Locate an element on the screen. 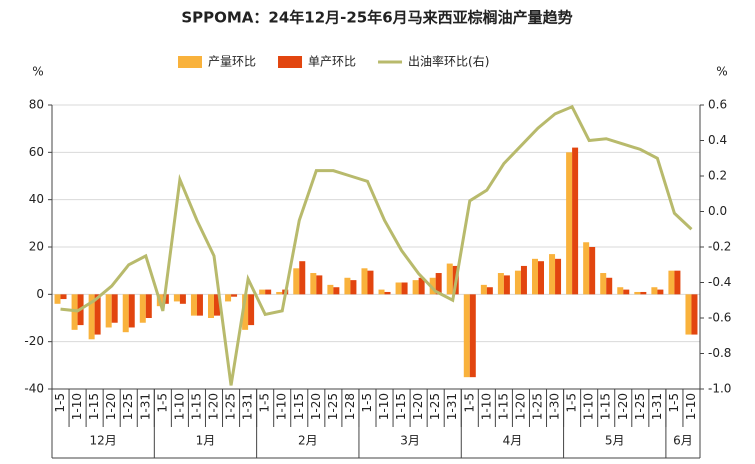 The width and height of the screenshot is (755, 464). legend-swatch is located at coordinates (190, 62).